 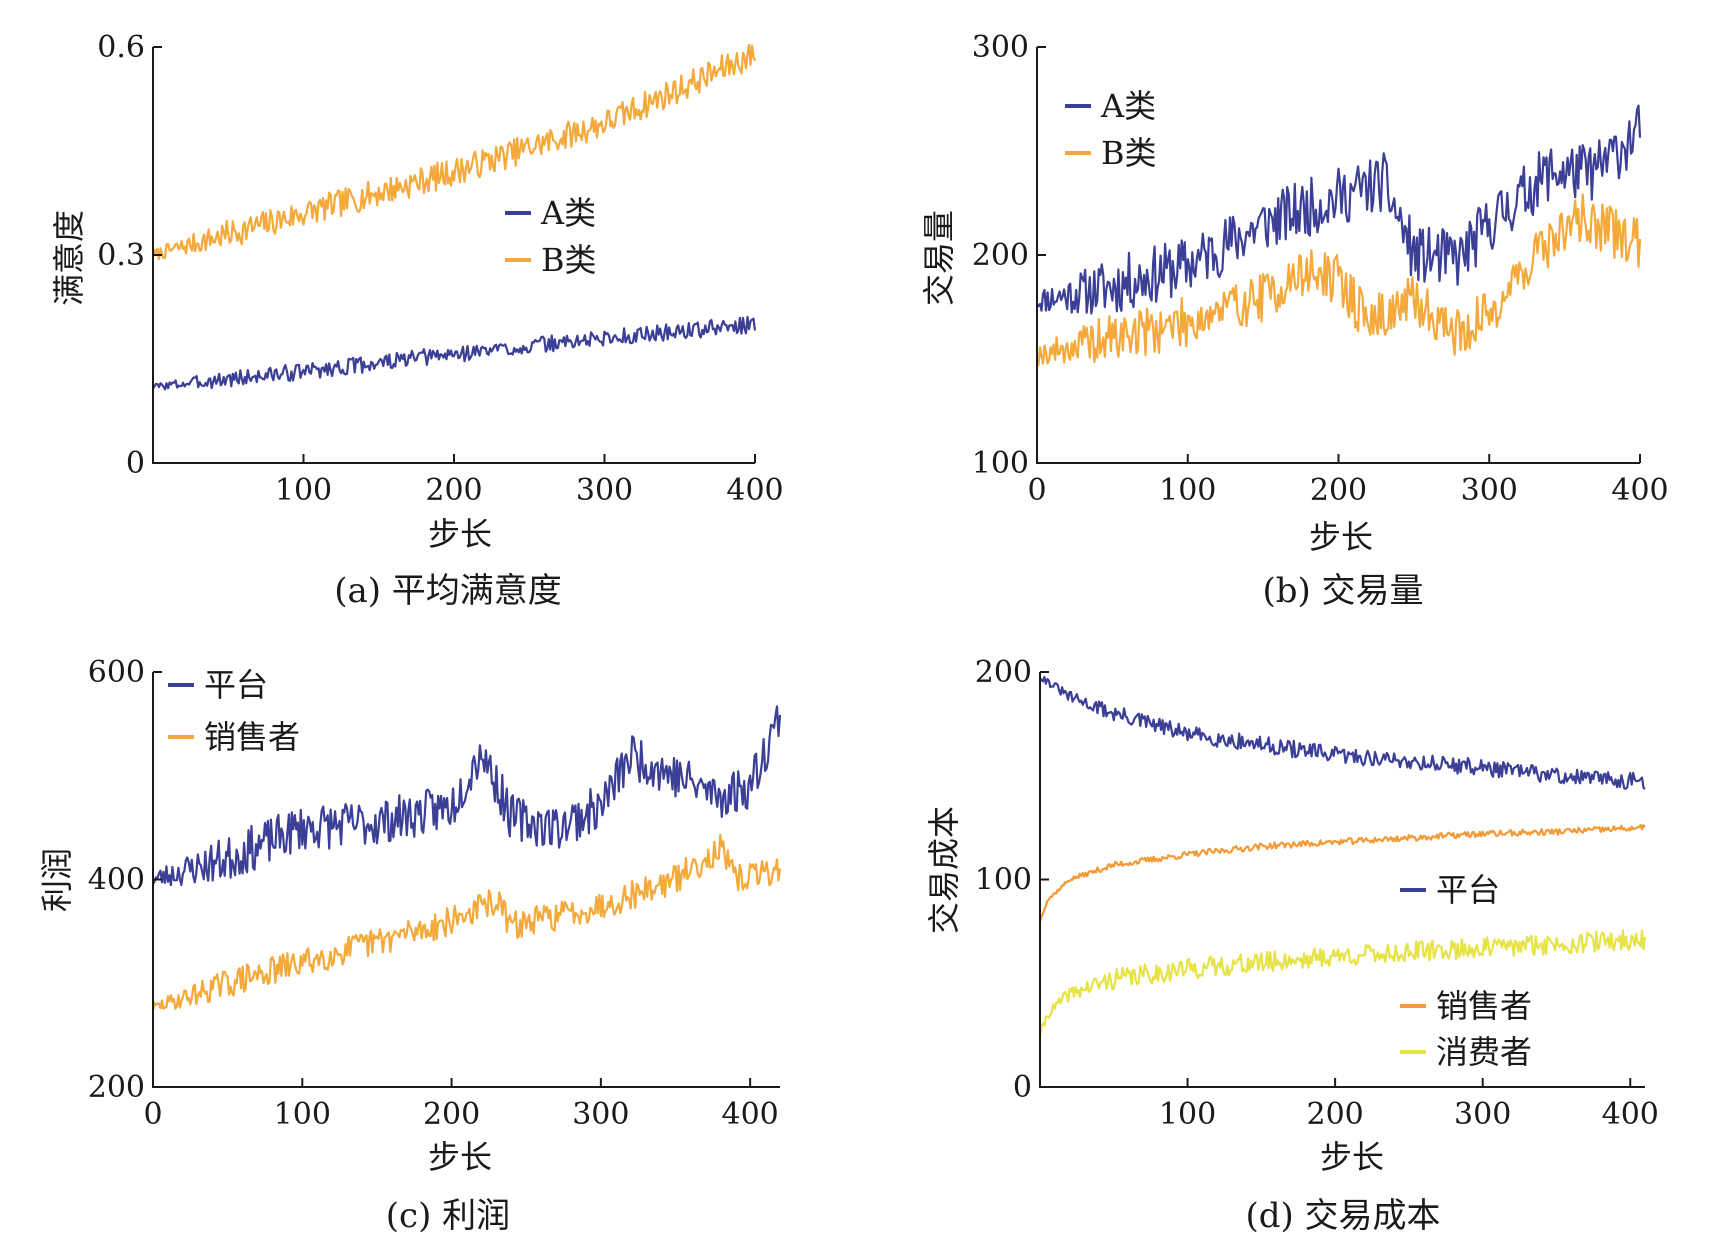 I want to click on panel-d-ylabel: 交易成本, so click(x=944, y=870).